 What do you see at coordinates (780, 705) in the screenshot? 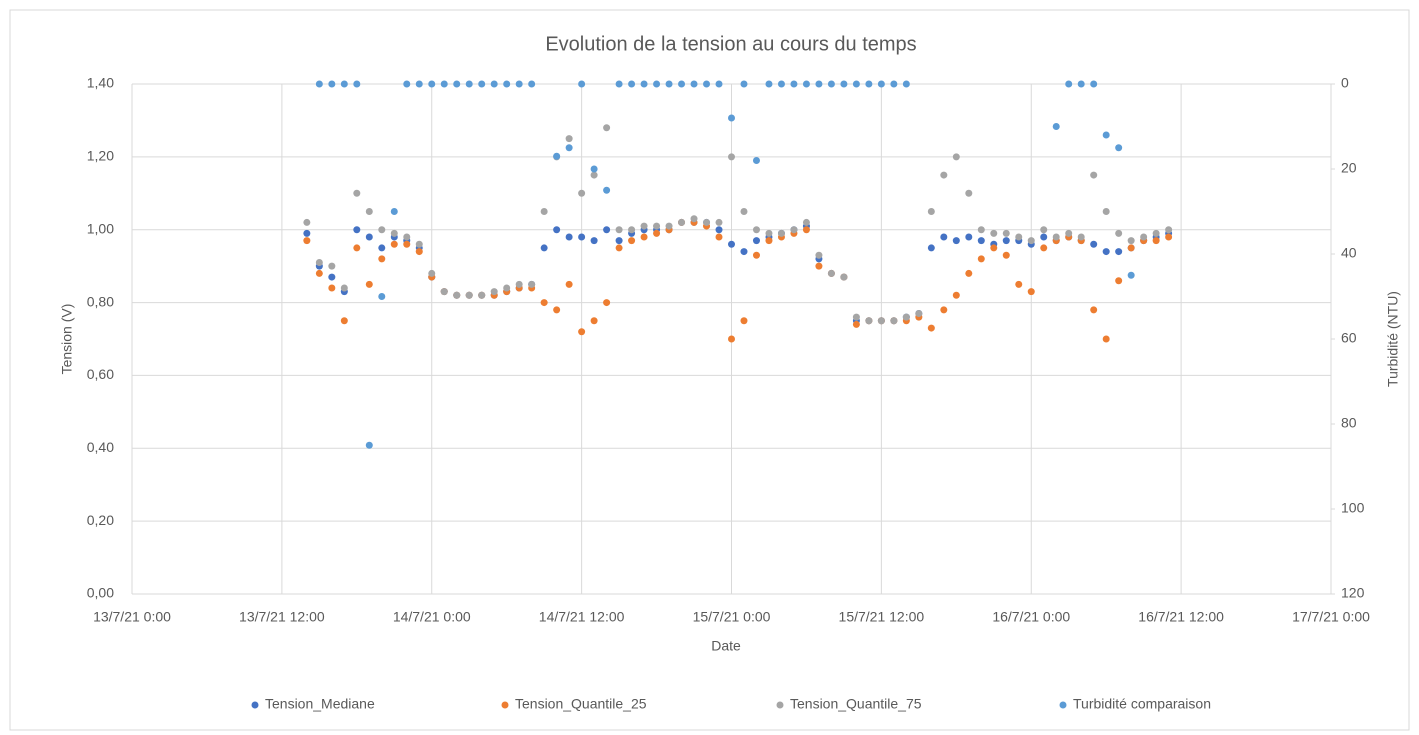
I see `legend-marker` at bounding box center [780, 705].